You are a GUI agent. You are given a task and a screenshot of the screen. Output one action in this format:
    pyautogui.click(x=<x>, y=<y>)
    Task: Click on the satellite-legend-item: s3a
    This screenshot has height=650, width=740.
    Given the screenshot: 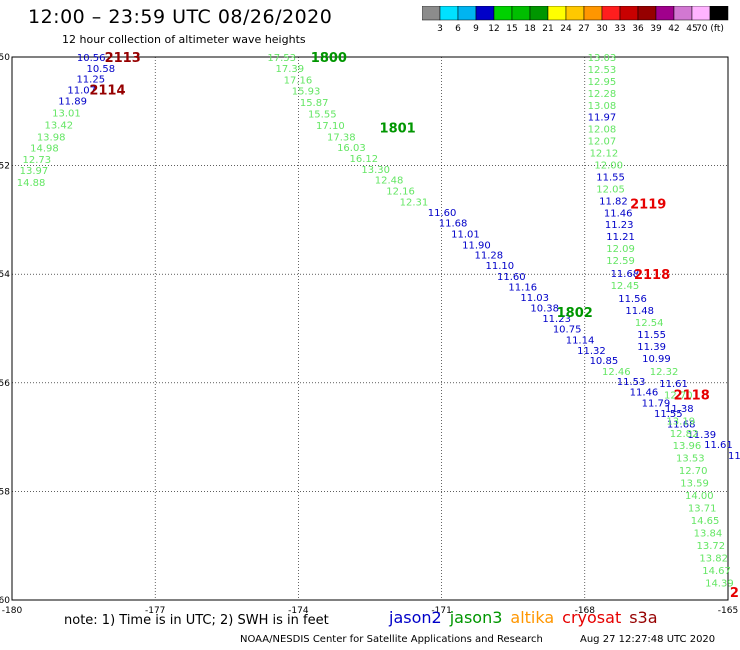 What is the action you would take?
    pyautogui.click(x=643, y=617)
    